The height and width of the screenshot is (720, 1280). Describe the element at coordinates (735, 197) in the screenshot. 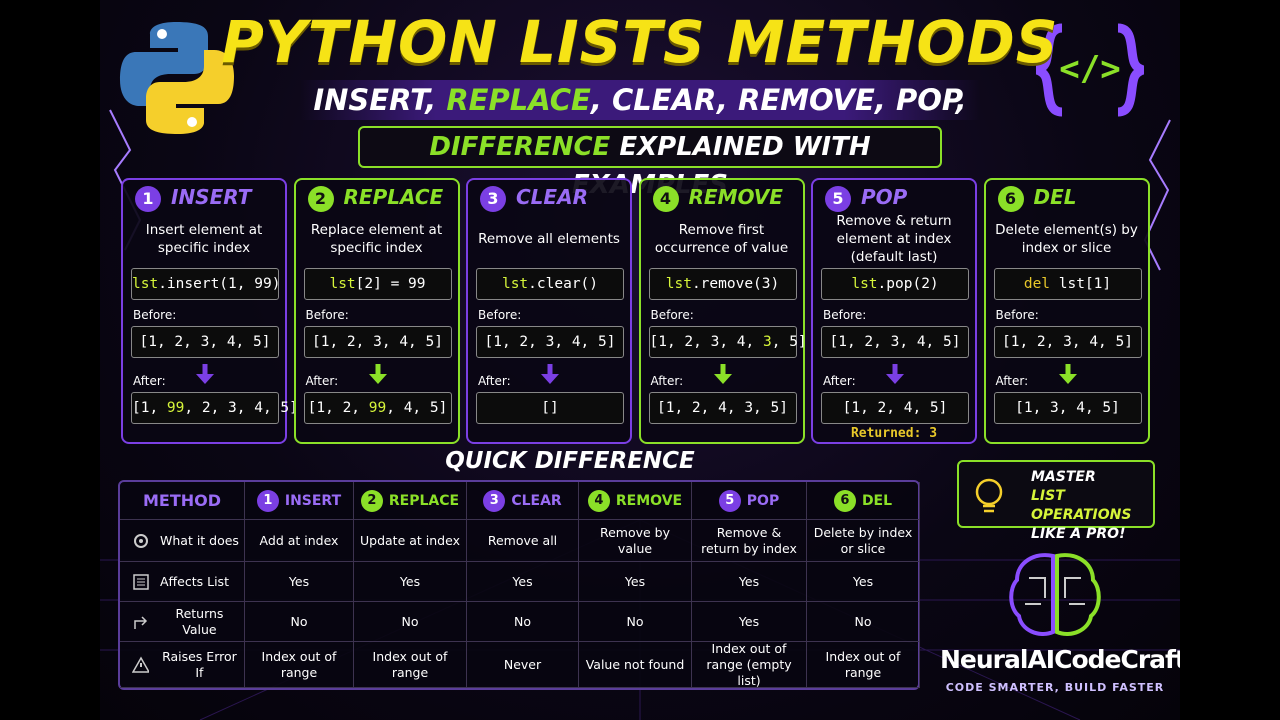

I see `card-name: REMOVE` at that location.